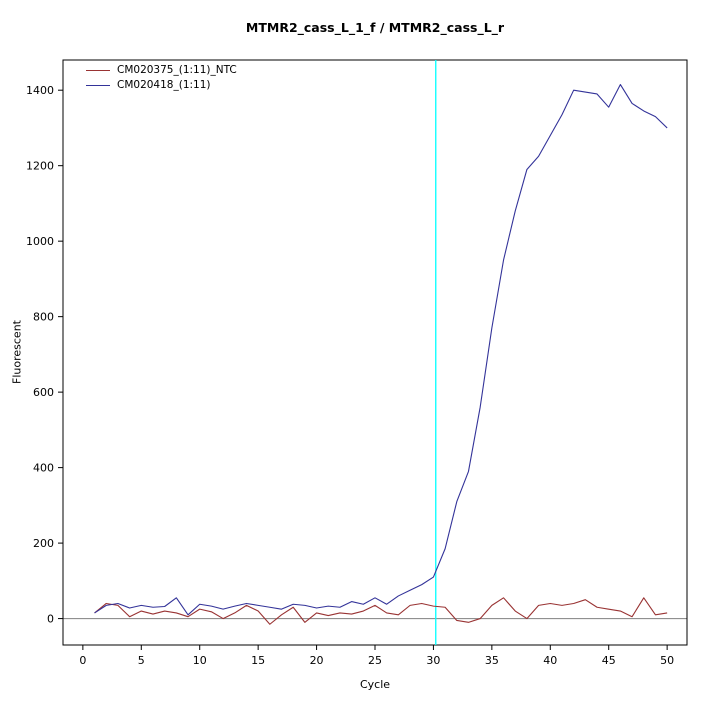 The height and width of the screenshot is (720, 720). I want to click on svg-text: 35, so click(492, 660).